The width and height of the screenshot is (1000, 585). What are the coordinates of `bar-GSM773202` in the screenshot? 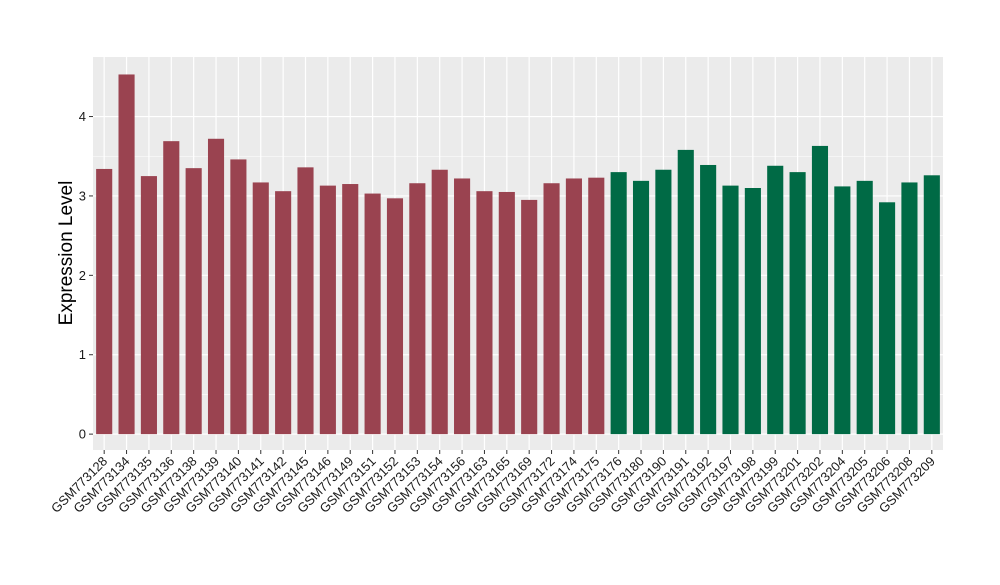 It's located at (820, 290).